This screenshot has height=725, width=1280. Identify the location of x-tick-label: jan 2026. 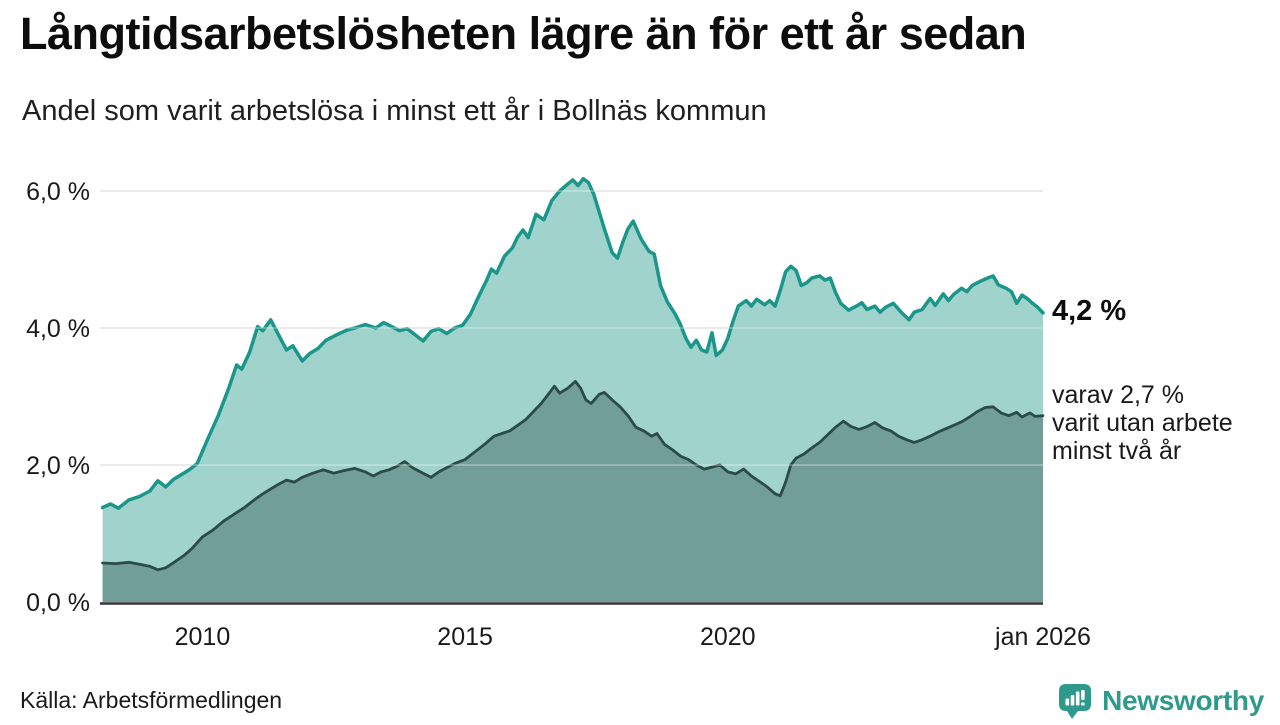
(1042, 637).